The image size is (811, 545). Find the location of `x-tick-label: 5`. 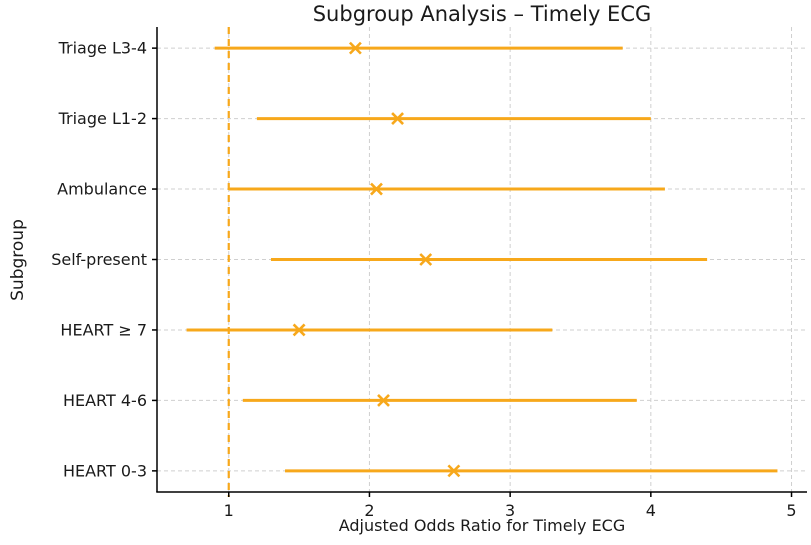

x-tick-label: 5 is located at coordinates (791, 510).